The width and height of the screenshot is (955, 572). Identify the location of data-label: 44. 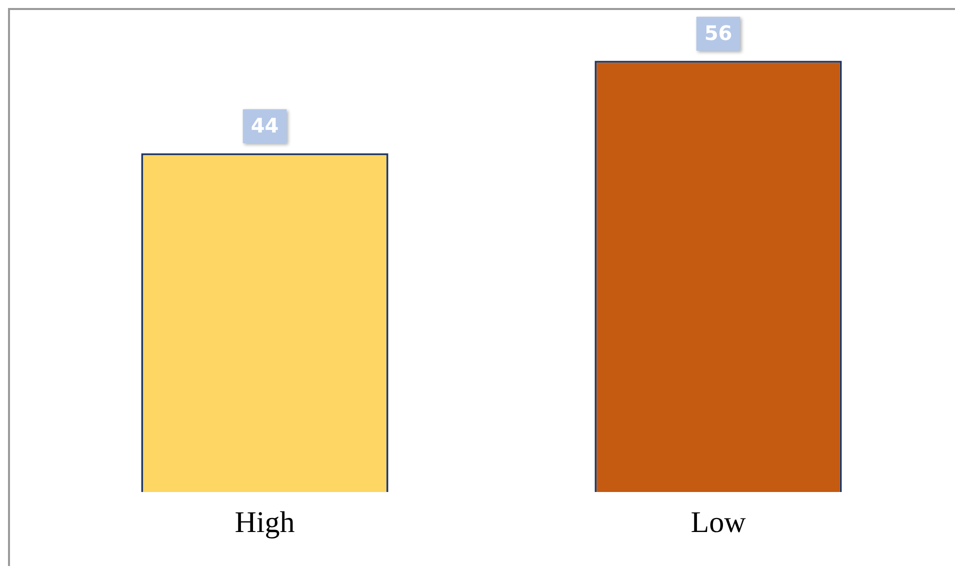
(264, 125).